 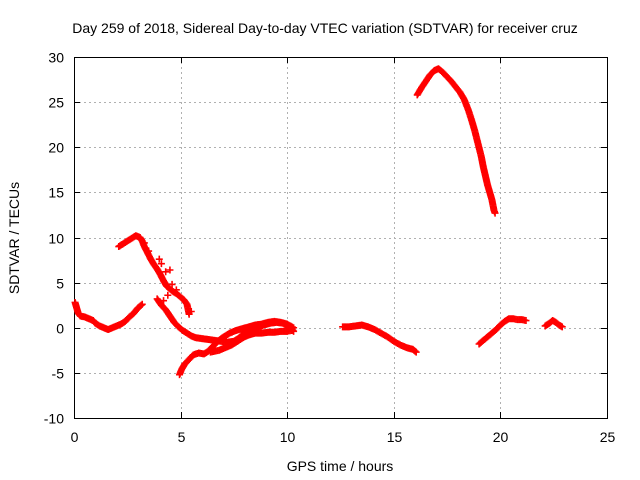 I want to click on series-arc1, so click(x=108, y=316).